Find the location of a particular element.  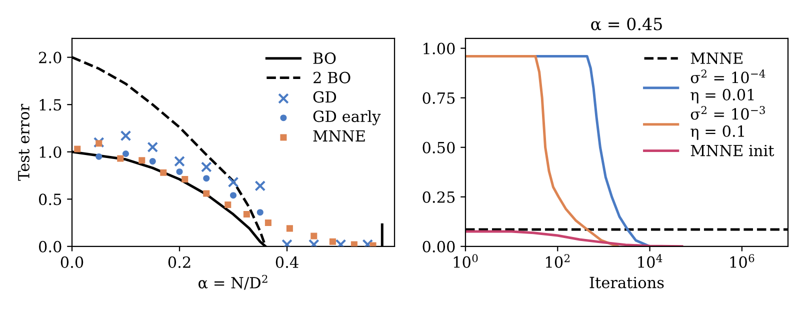

legend-label: GD early is located at coordinates (347, 118).